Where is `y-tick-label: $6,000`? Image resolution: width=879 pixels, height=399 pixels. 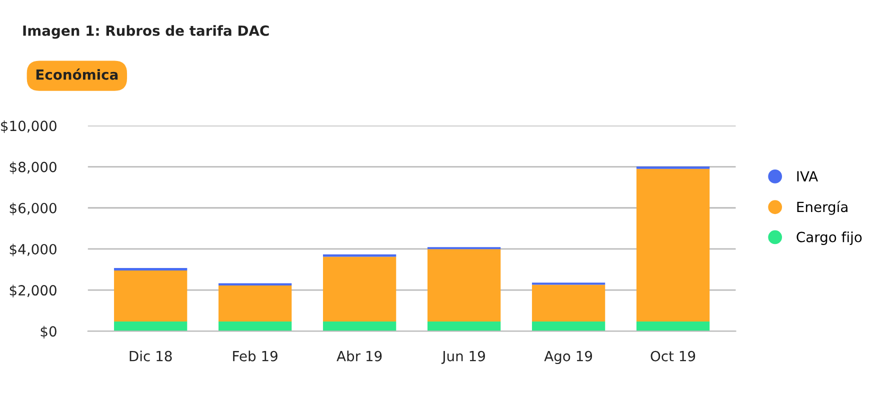 y-tick-label: $6,000 is located at coordinates (33, 209).